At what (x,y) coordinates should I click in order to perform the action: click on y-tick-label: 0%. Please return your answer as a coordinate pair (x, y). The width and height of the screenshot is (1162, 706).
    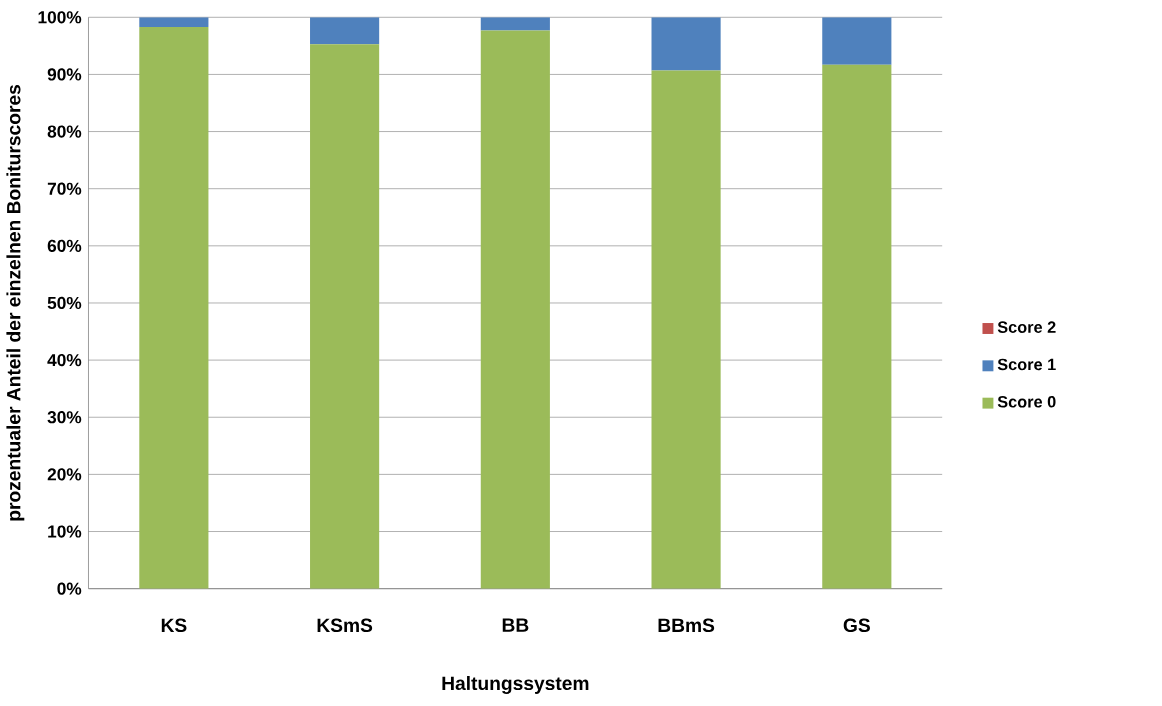
    Looking at the image, I should click on (69, 588).